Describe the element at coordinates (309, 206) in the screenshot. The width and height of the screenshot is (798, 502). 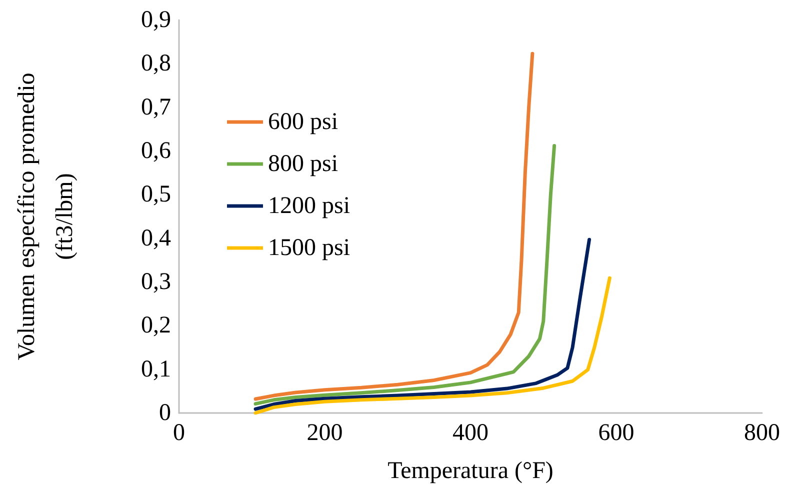
I see `legend-label: 1200 psi` at that location.